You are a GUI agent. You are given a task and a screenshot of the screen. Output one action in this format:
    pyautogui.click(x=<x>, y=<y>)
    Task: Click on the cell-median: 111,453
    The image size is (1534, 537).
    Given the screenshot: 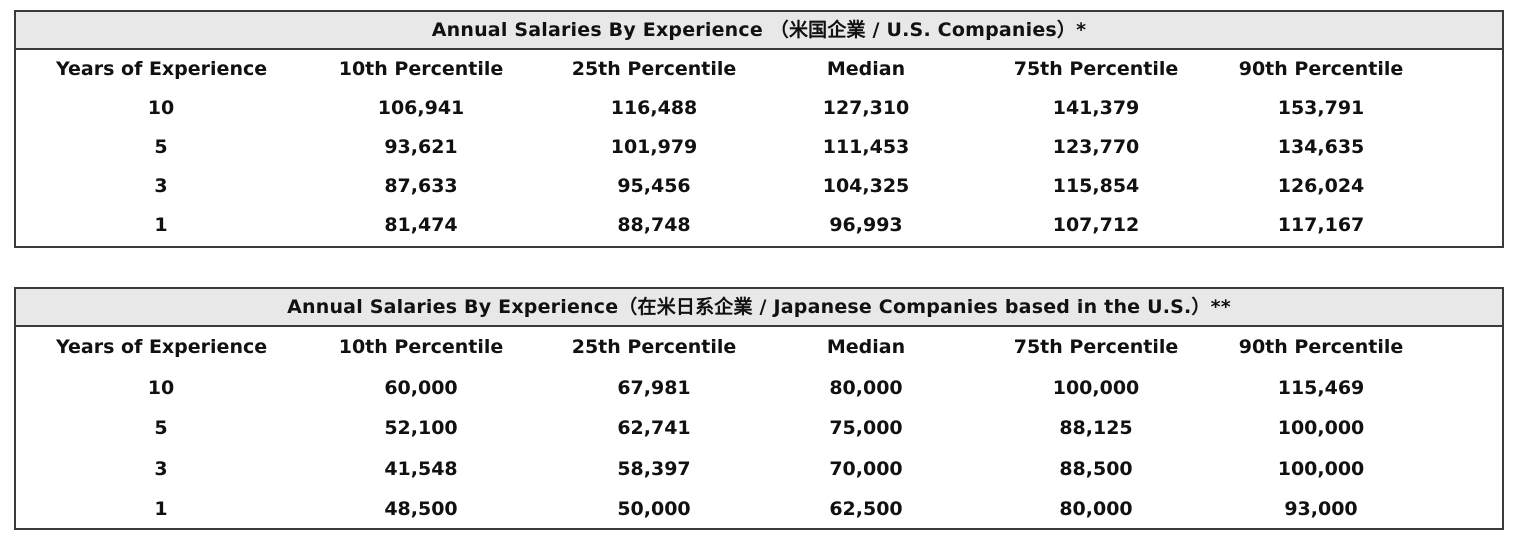 What is the action you would take?
    pyautogui.click(x=866, y=147)
    